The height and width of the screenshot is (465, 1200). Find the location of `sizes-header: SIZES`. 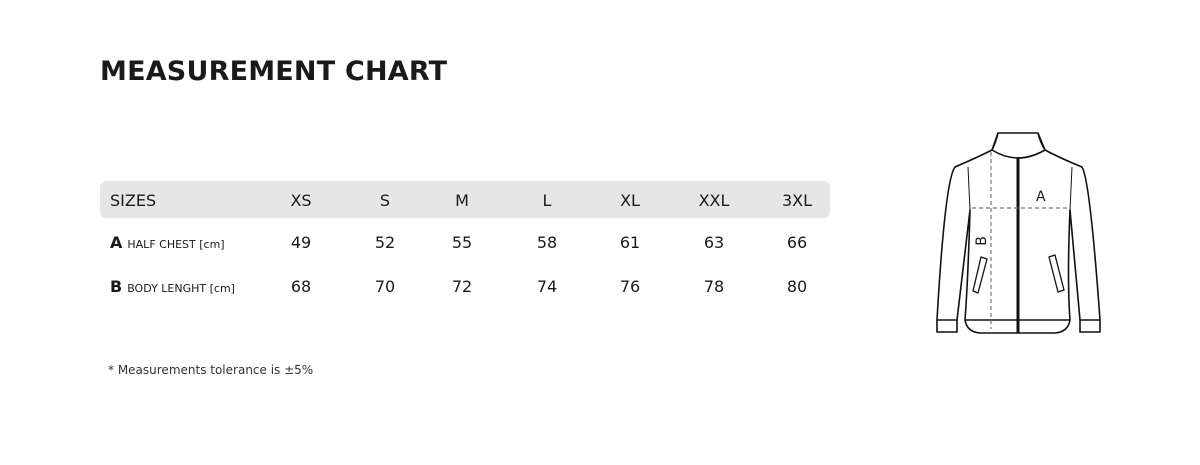

sizes-header: SIZES is located at coordinates (133, 200).